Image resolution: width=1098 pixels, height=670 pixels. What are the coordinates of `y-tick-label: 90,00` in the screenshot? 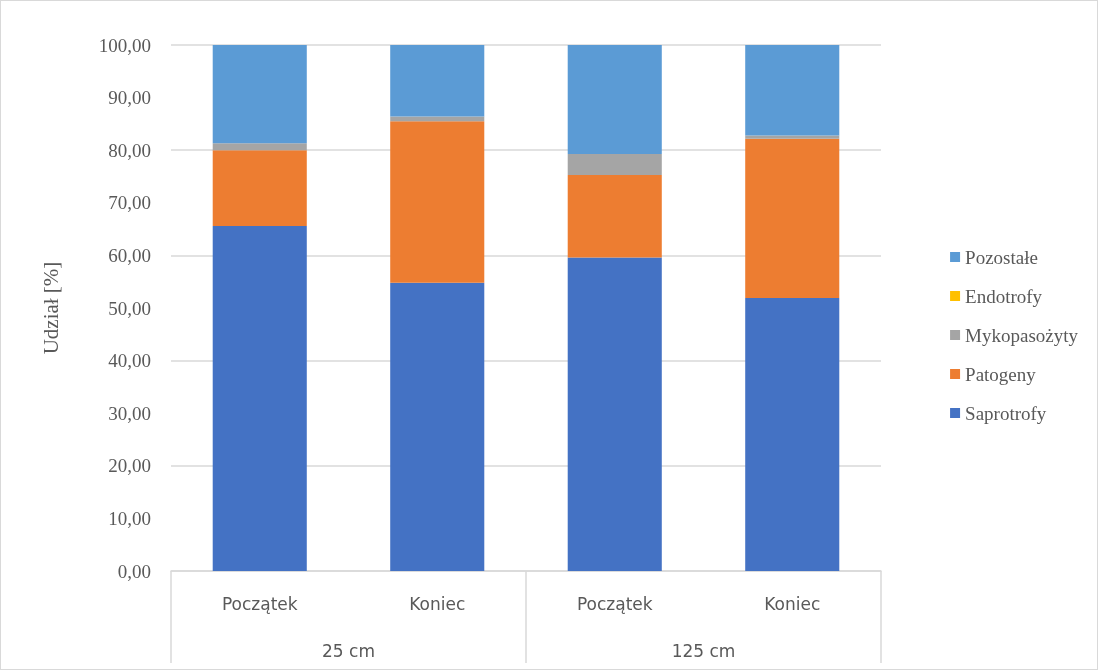 It's located at (129, 98).